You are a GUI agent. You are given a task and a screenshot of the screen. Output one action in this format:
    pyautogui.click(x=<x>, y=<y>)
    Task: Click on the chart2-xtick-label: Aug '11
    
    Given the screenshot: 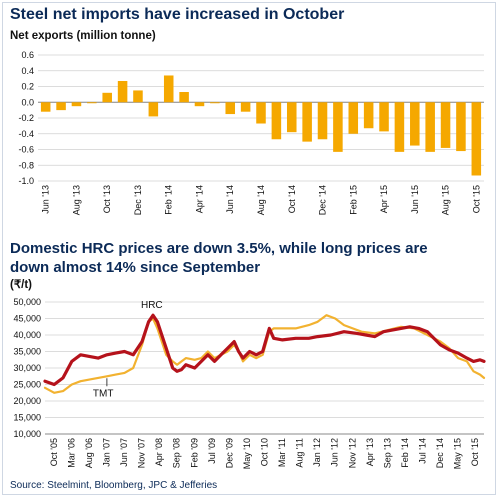 What is the action you would take?
    pyautogui.click(x=300, y=453)
    